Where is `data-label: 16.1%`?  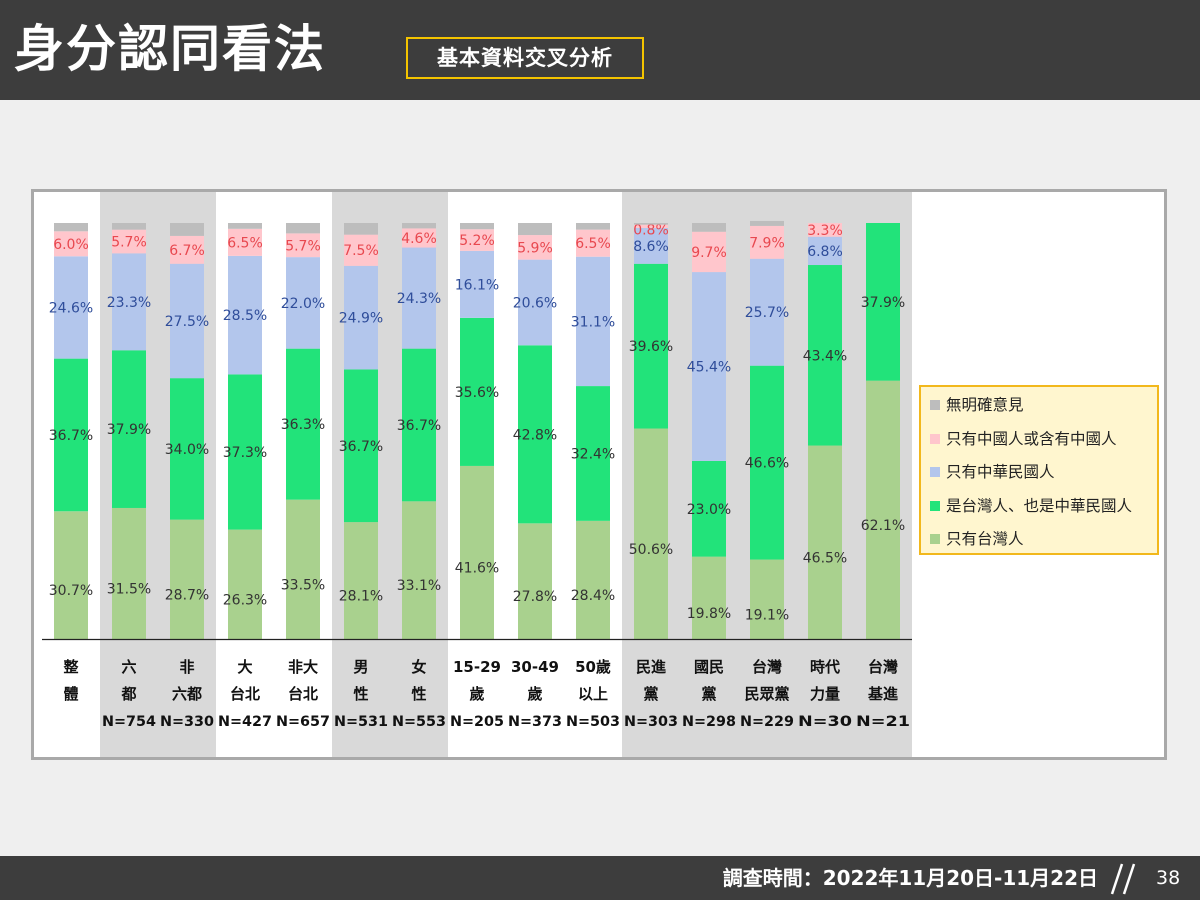
data-label: 16.1% is located at coordinates (477, 285).